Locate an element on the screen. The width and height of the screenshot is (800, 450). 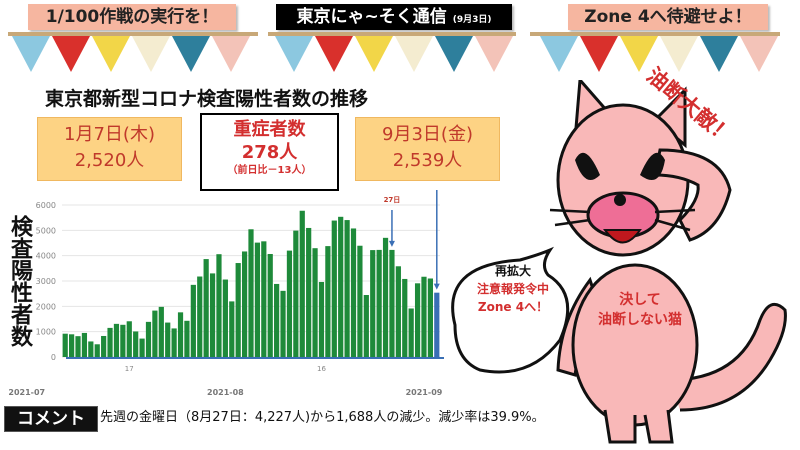
banner-title: 東京にゃ~そく通信 (9月3日) is located at coordinates (394, 17).